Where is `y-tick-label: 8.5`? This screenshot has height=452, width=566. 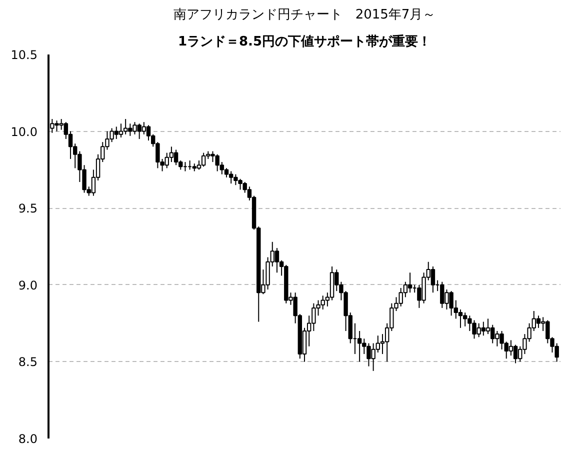
y-tick-label: 8.5 is located at coordinates (28, 362).